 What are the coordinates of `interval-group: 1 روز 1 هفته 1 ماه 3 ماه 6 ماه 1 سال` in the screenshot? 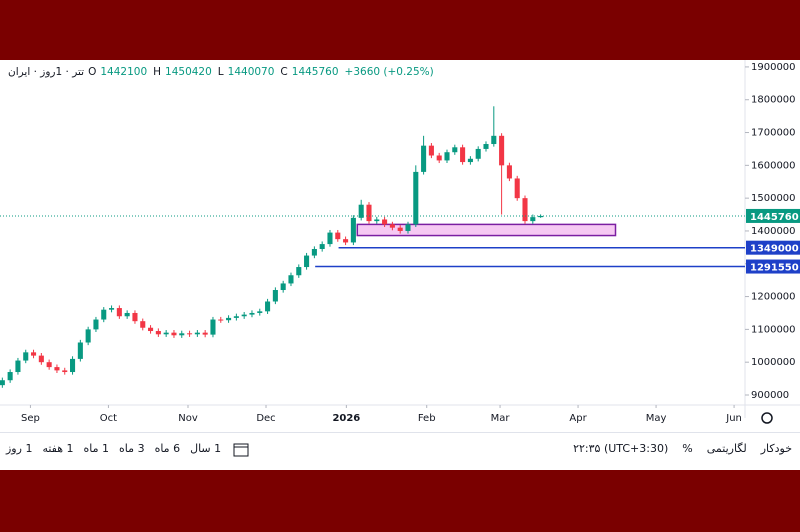 It's located at (128, 450).